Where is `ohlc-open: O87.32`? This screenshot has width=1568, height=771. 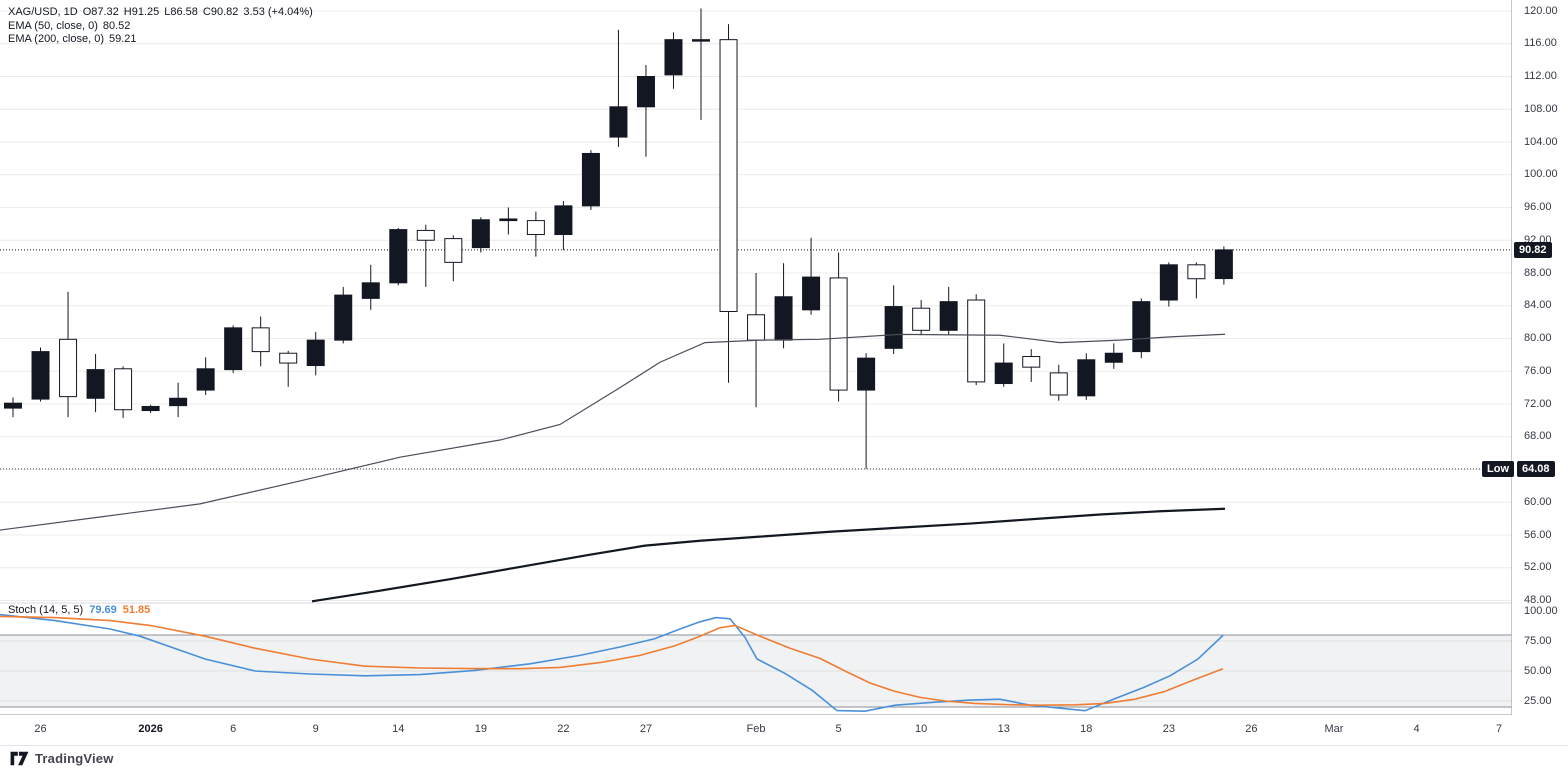
ohlc-open: O87.32 is located at coordinates (100, 12).